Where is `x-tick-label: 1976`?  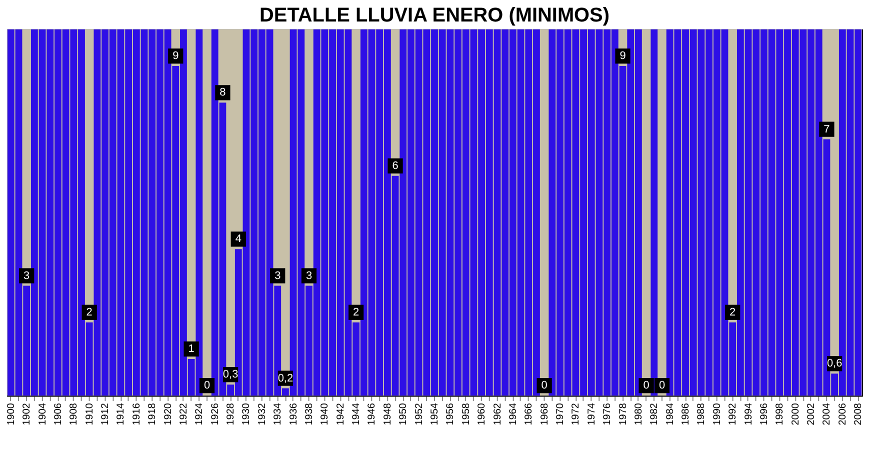 x-tick-label: 1976 is located at coordinates (608, 414).